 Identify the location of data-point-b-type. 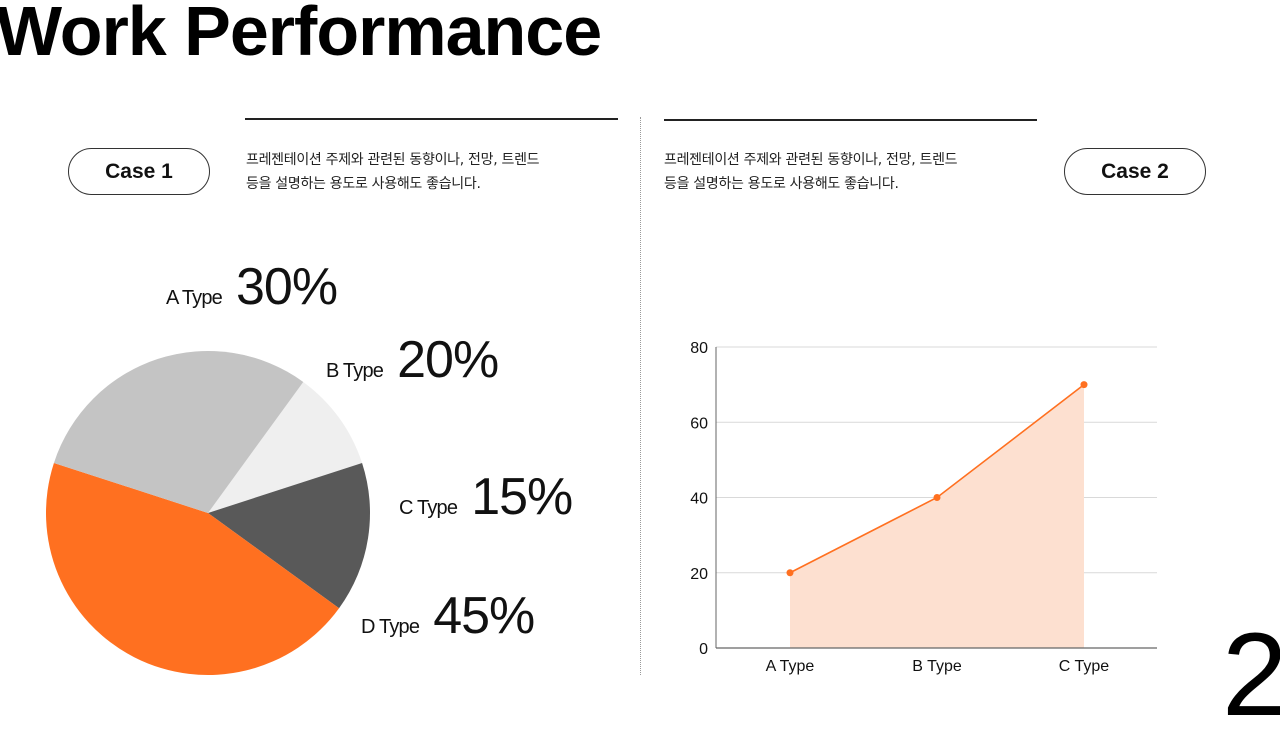
(937, 497).